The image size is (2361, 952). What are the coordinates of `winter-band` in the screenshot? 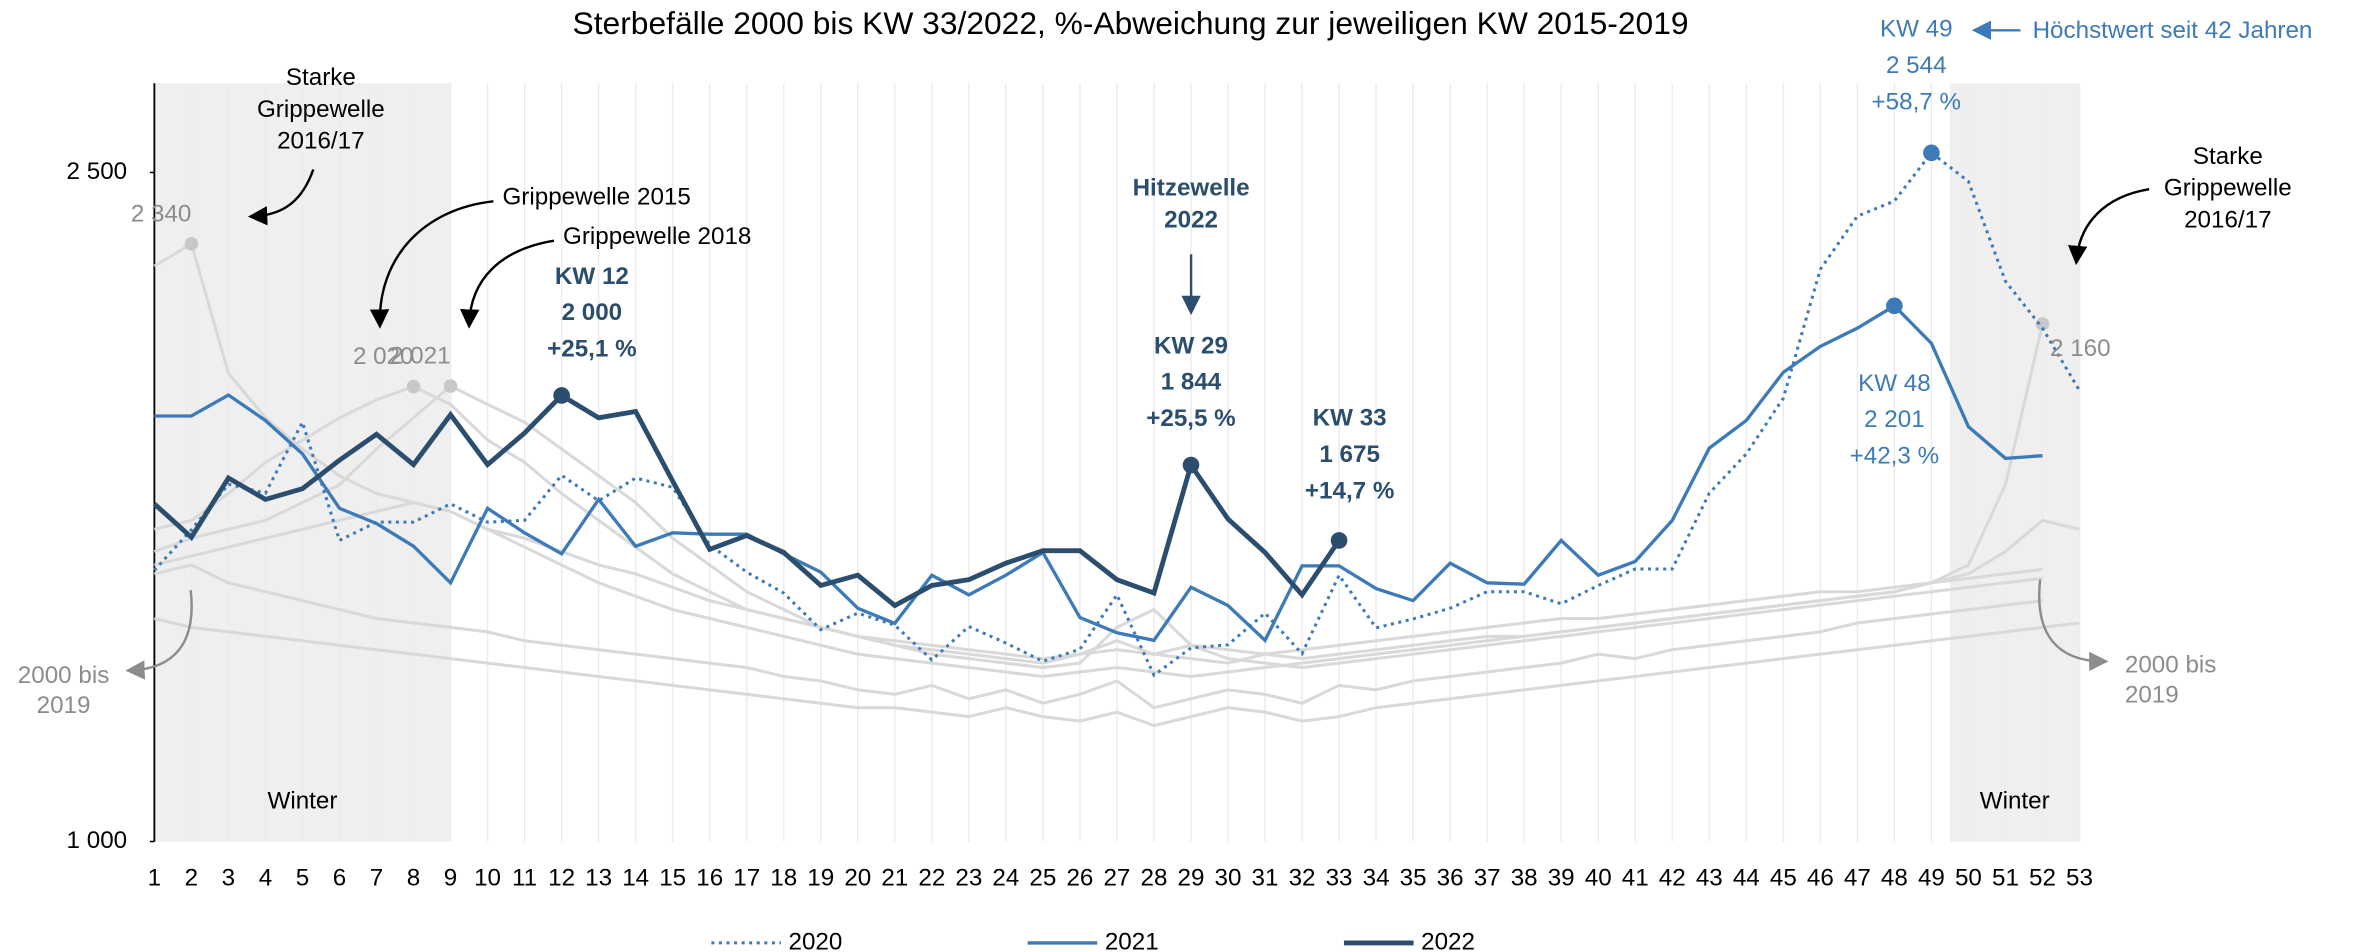 It's located at (2014, 462).